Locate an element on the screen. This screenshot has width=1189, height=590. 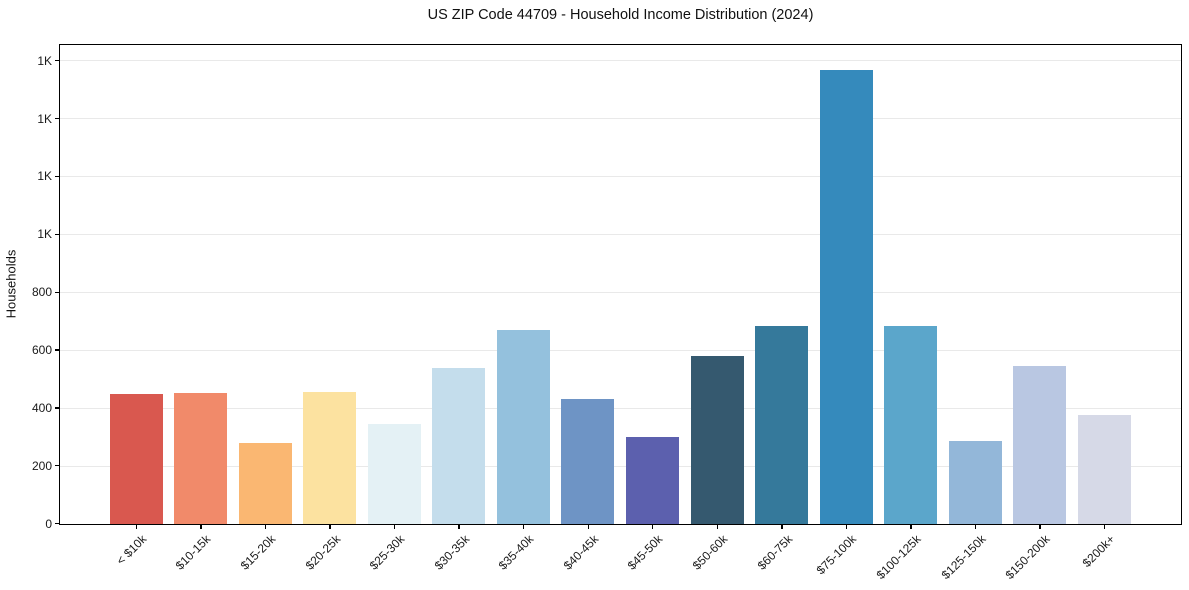
ytick-label: 0 is located at coordinates (48, 523).